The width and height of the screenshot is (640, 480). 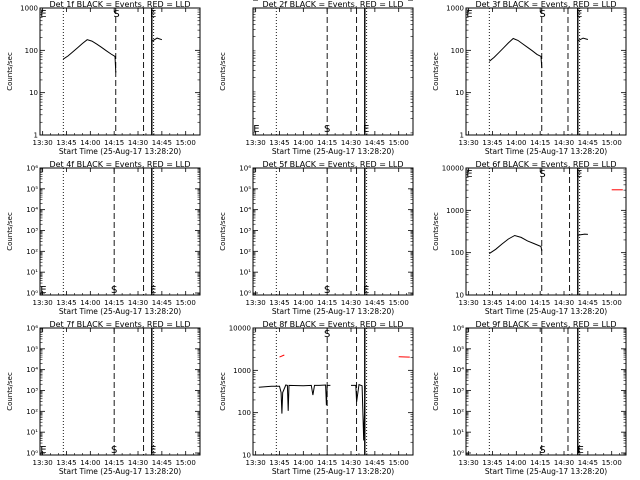 What do you see at coordinates (455, 9) in the screenshot?
I see `y-tick-label: 1000` at bounding box center [455, 9].